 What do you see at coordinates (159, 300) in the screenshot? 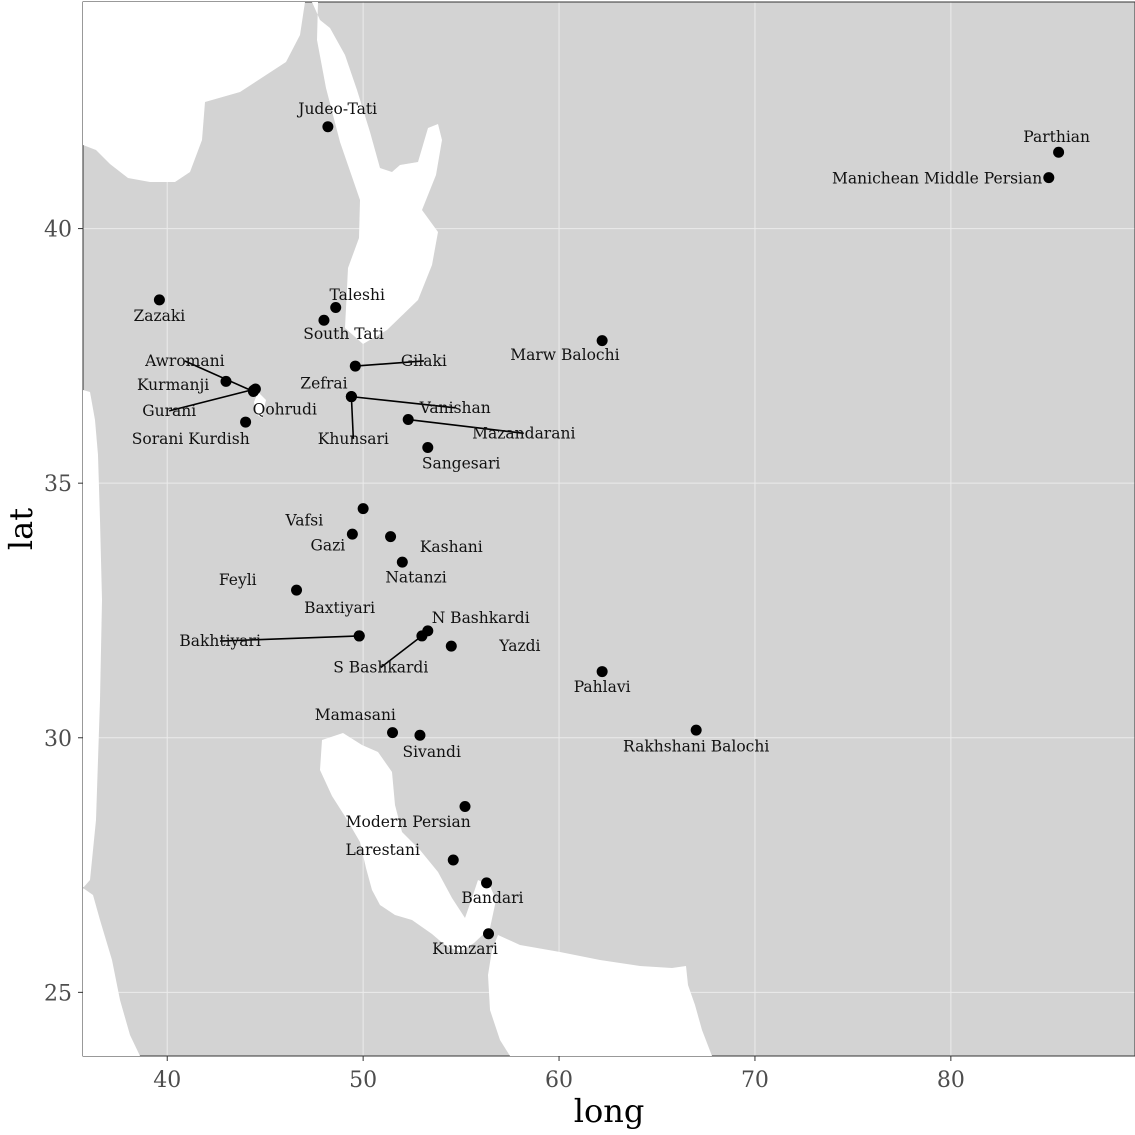
I see `point-zazaki` at bounding box center [159, 300].